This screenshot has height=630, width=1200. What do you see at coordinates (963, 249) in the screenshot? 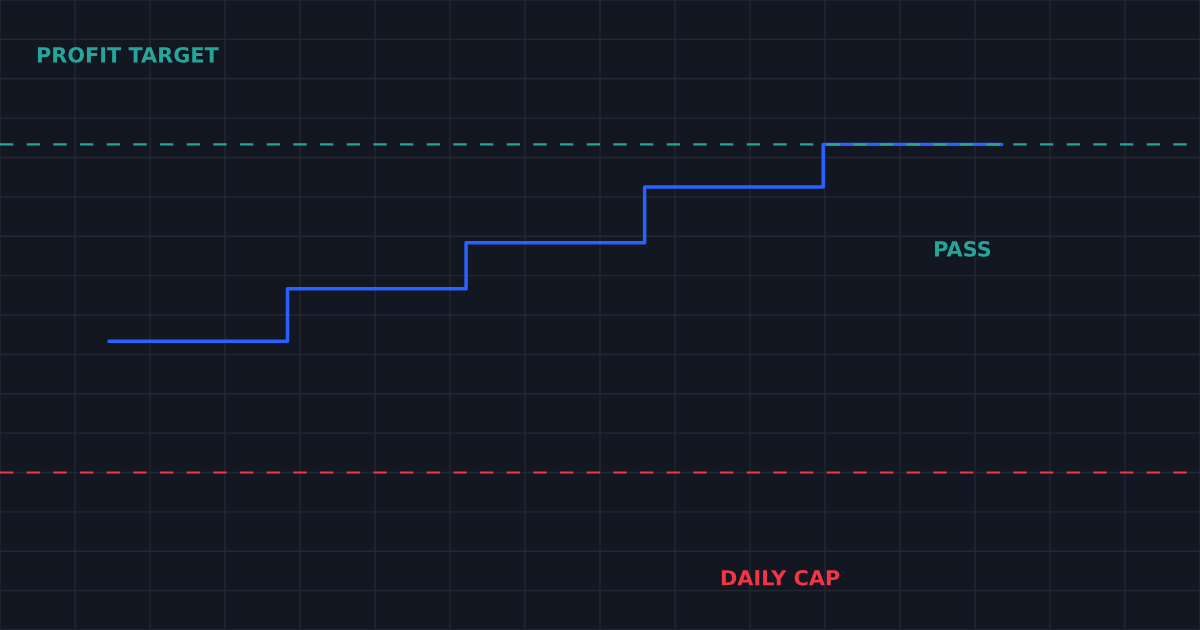
I see `annotation: PASS` at bounding box center [963, 249].